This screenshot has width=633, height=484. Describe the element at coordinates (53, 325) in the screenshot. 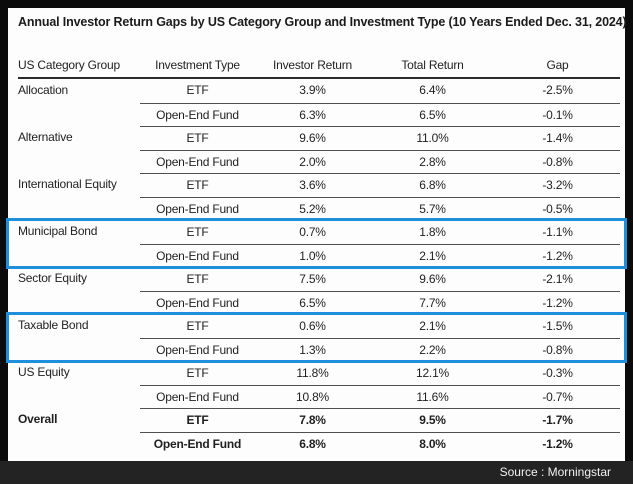

I see `category-cell: Taxable Bond` at that location.